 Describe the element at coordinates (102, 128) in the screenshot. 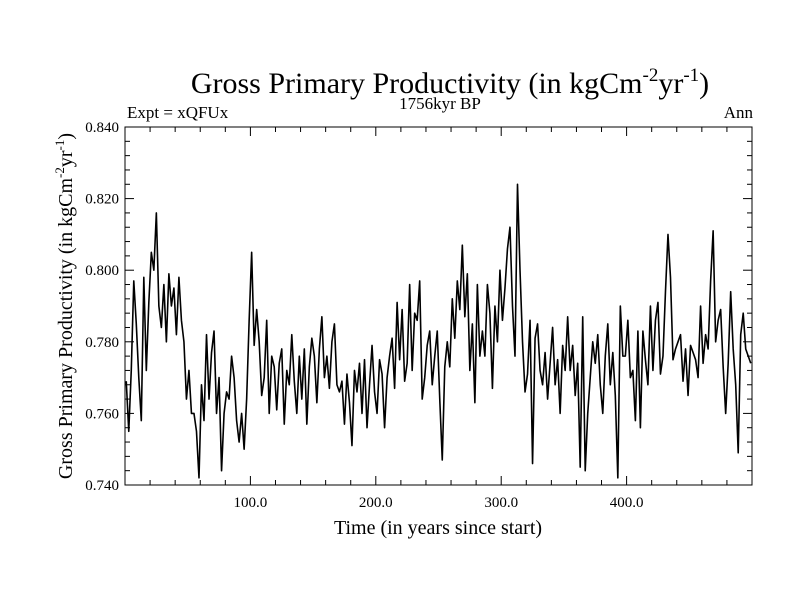

I see `y-tick-label: 0.840` at that location.